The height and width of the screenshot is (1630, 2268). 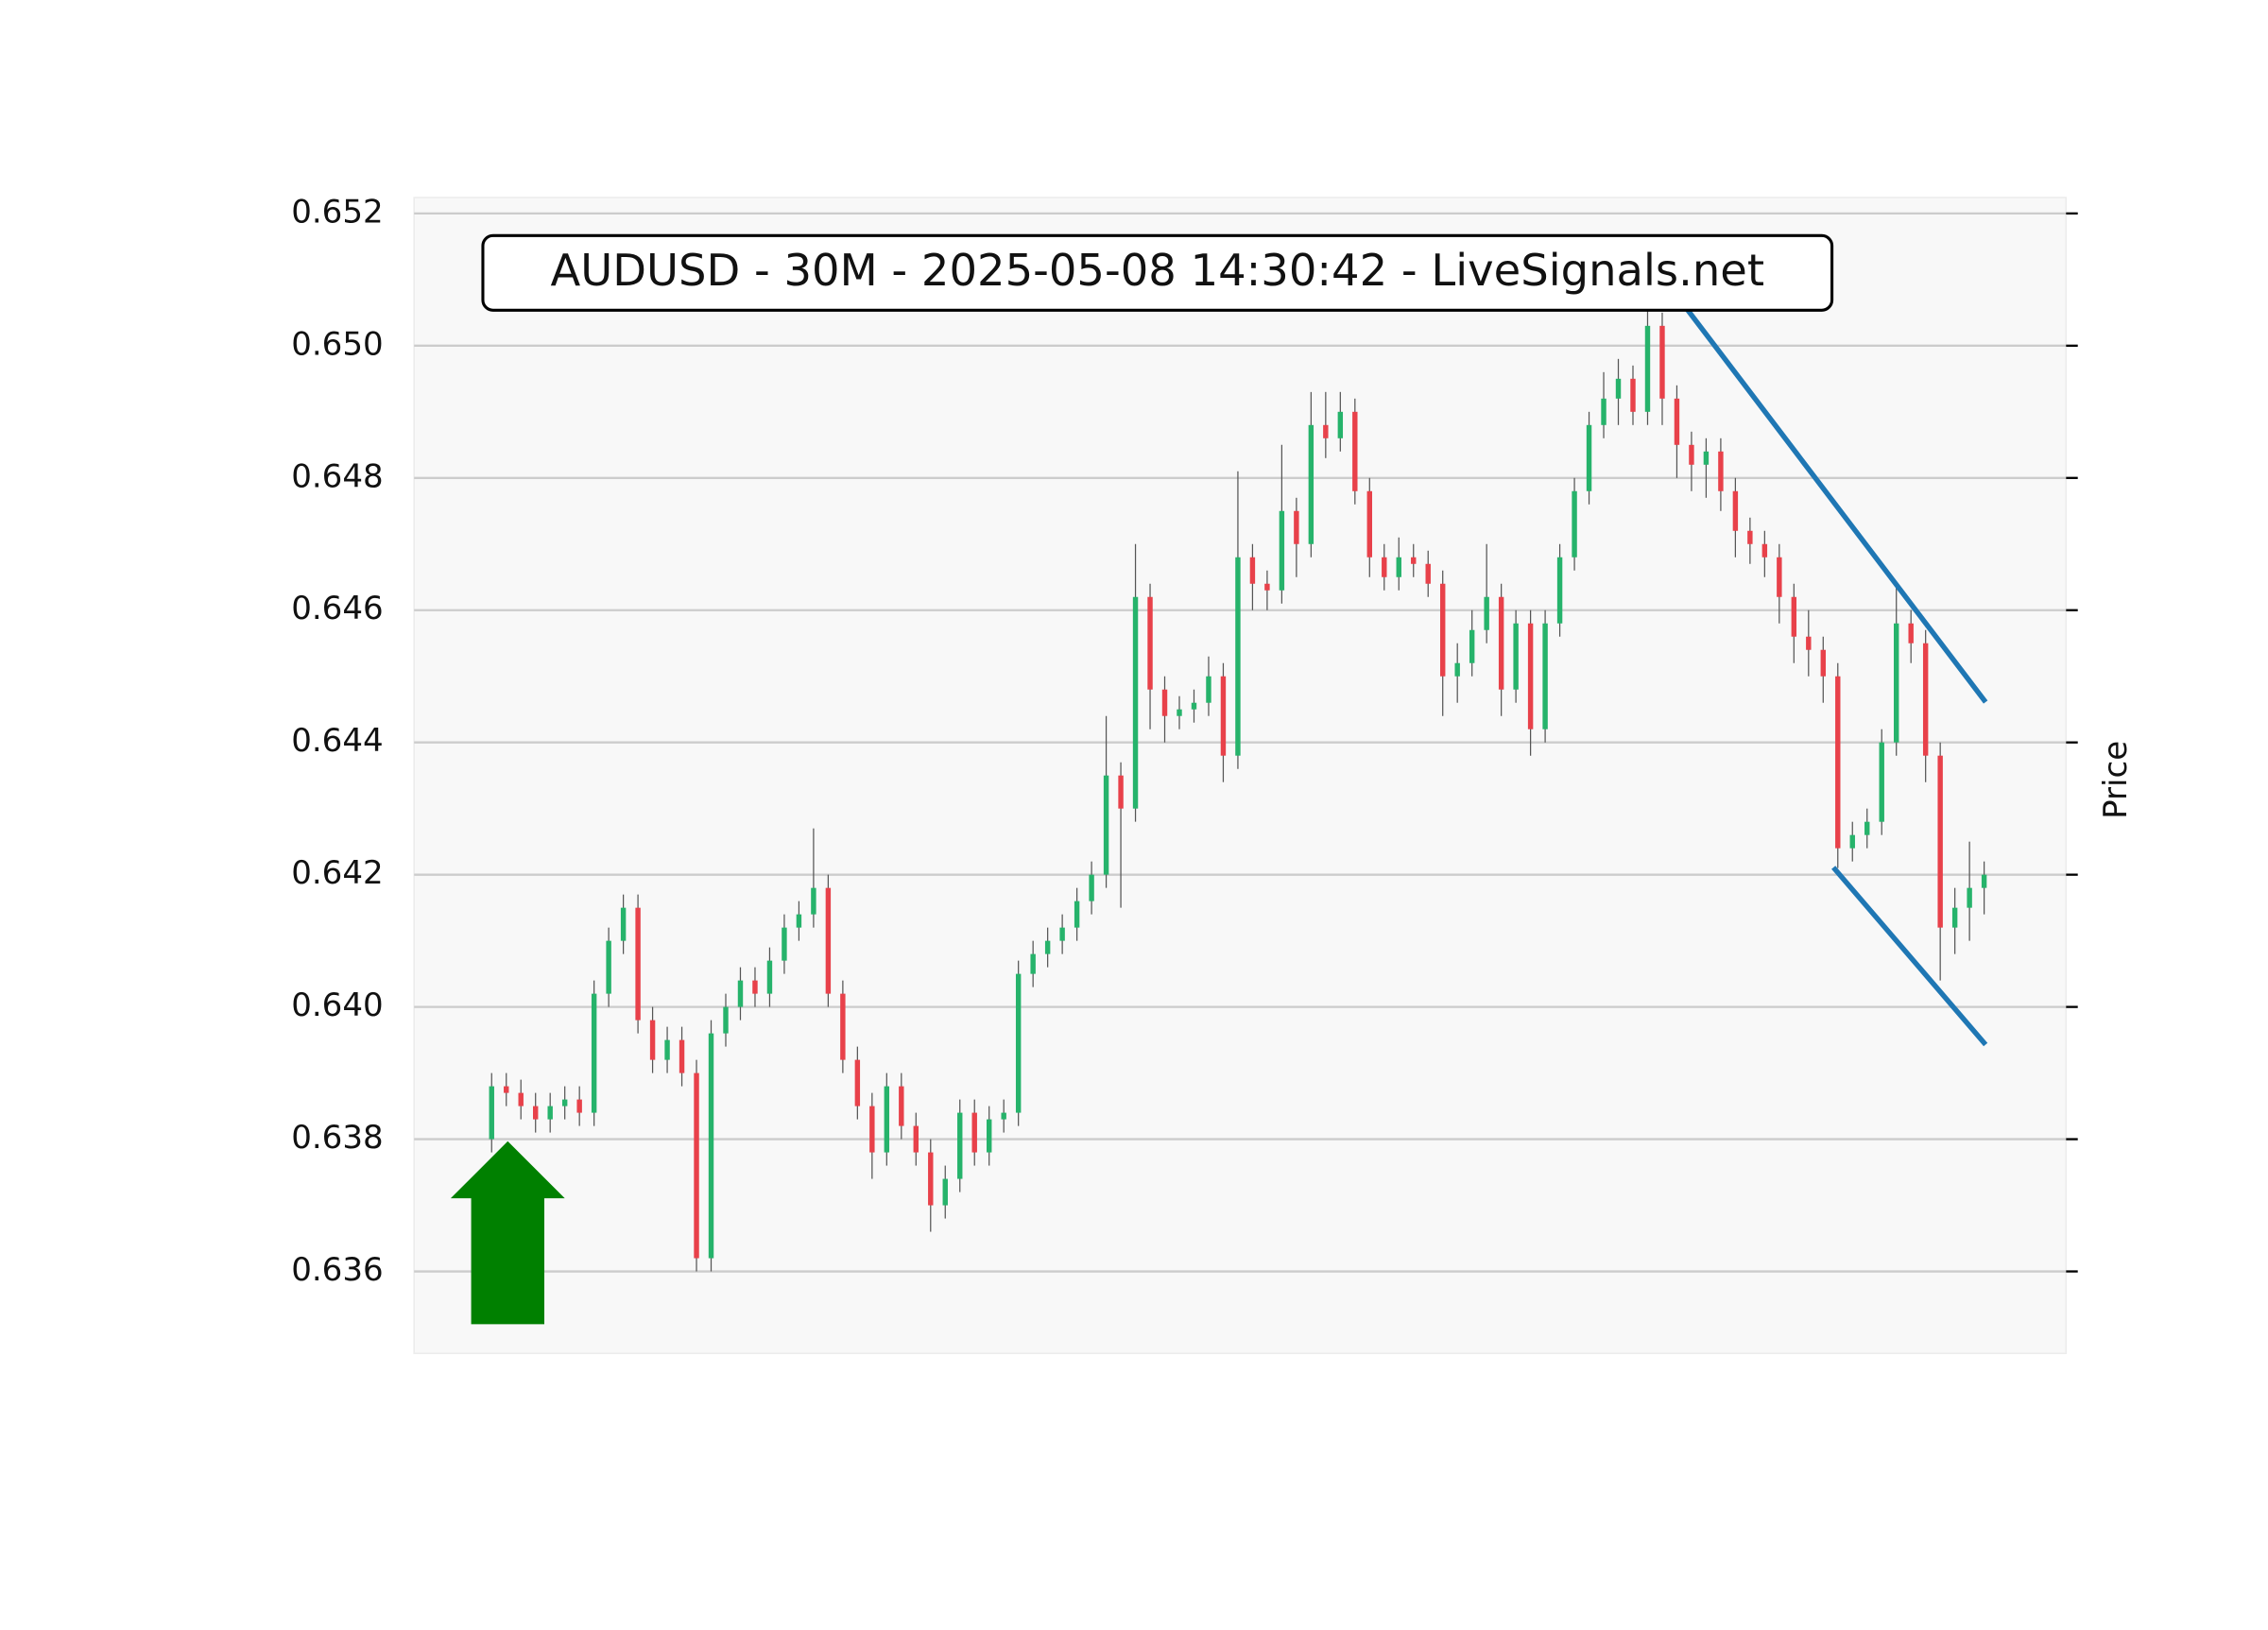 I want to click on y-tick-label: 0.636, so click(x=337, y=1270).